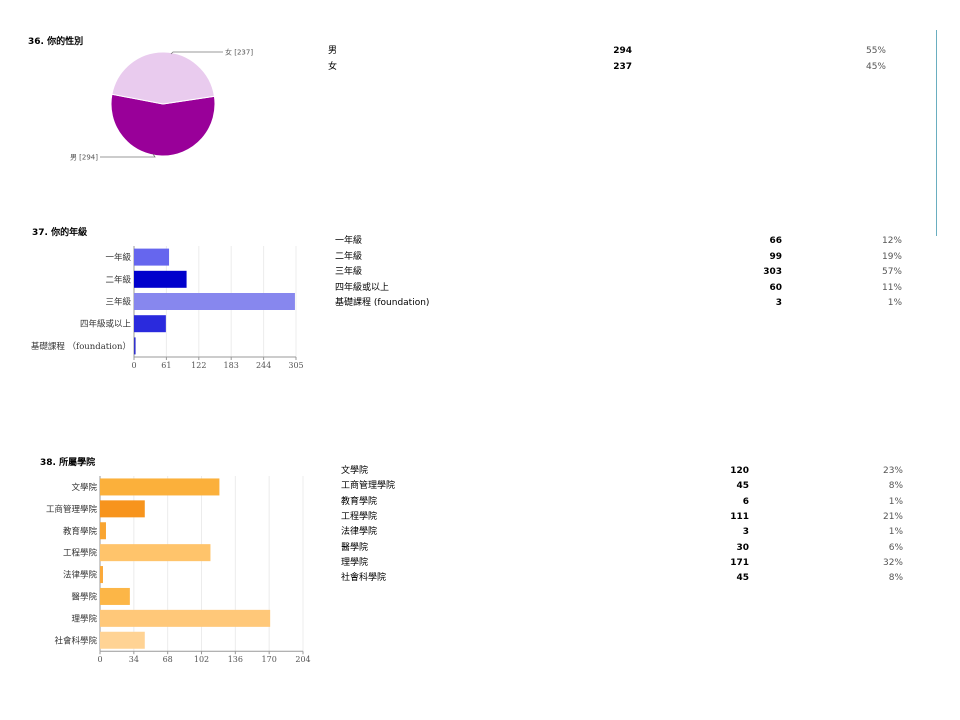 The width and height of the screenshot is (960, 720). I want to click on stats-percent: 21%, so click(892, 516).